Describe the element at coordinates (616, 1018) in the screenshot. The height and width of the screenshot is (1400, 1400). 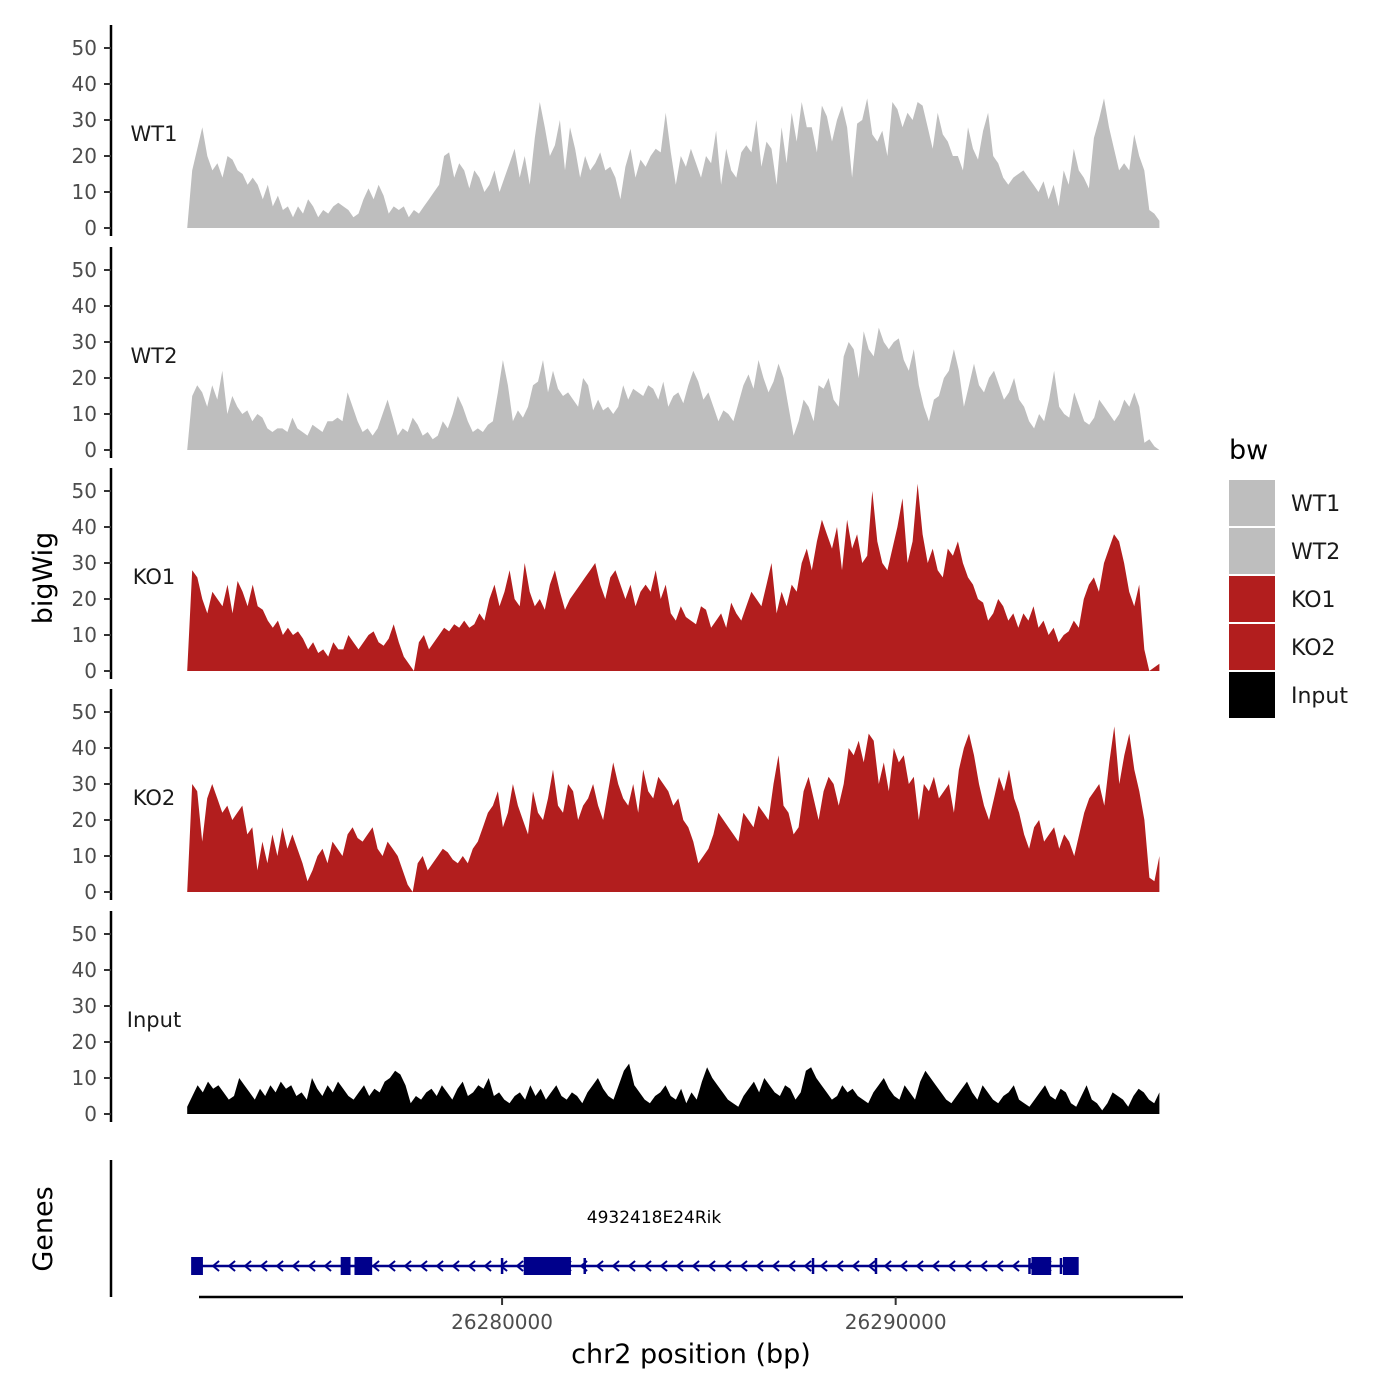
I see `track-input: 0 10 20 30 40 50 Input` at that location.